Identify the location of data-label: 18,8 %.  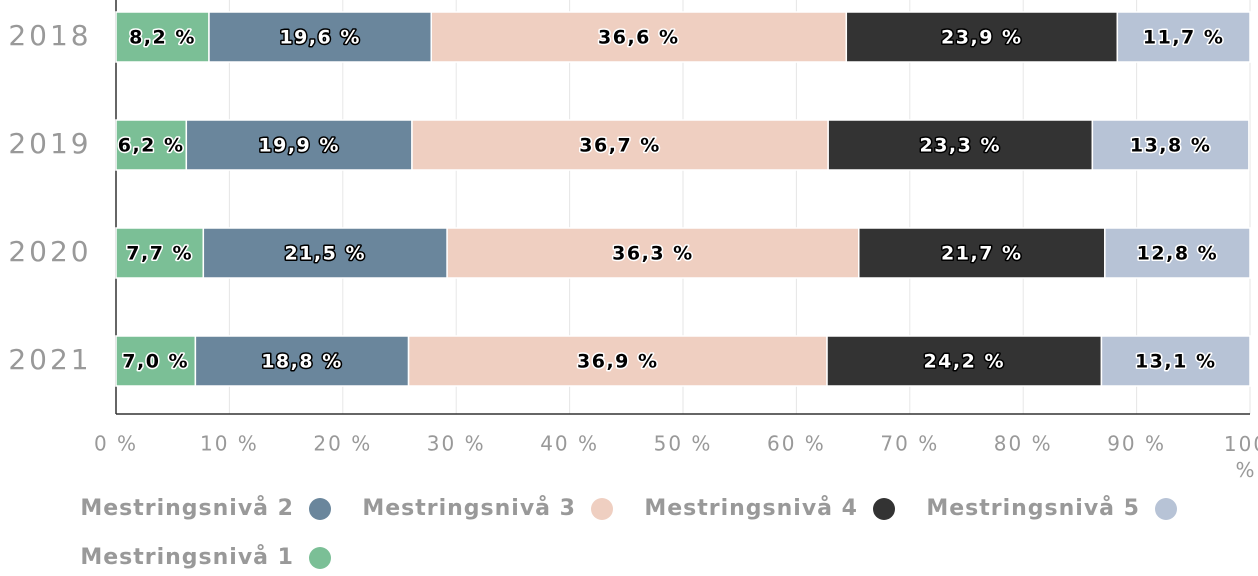
(302, 362).